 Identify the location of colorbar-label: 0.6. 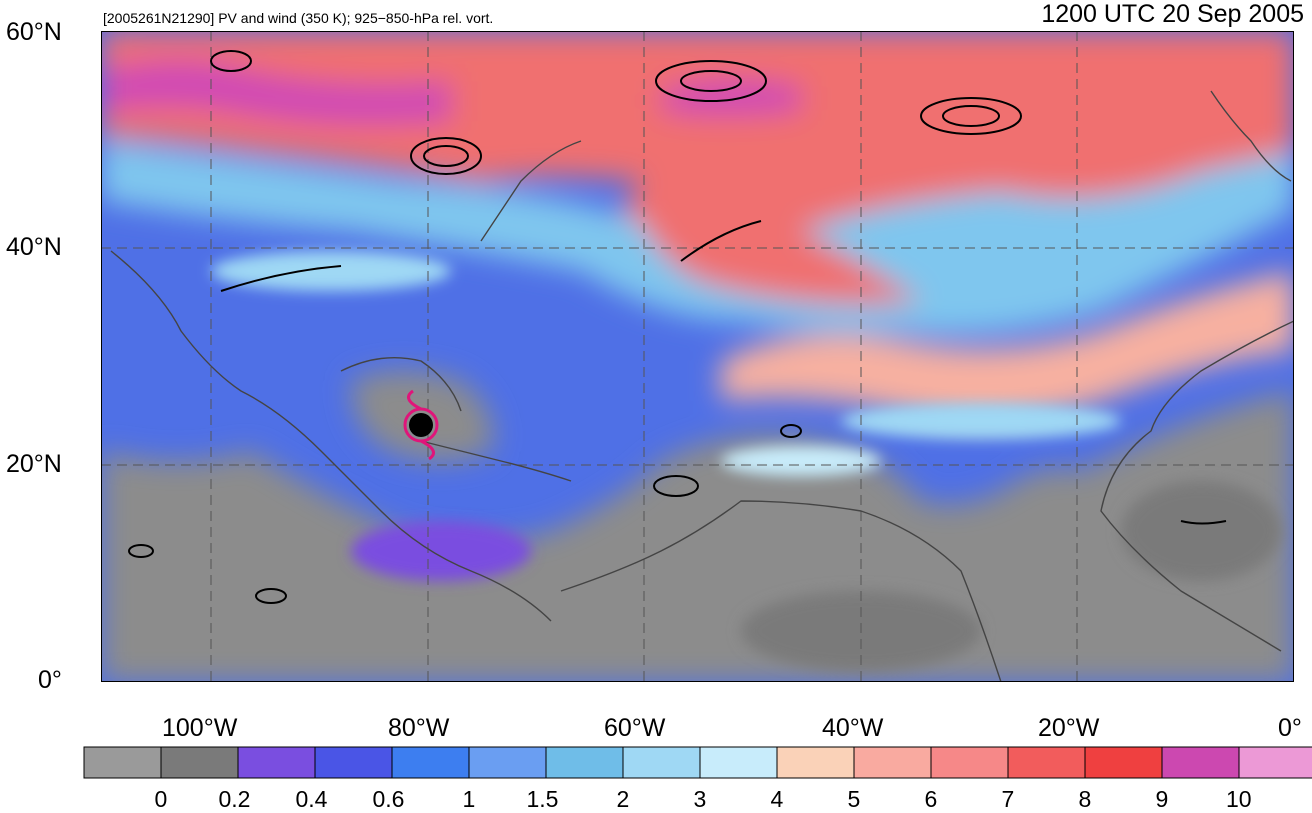
(388, 799).